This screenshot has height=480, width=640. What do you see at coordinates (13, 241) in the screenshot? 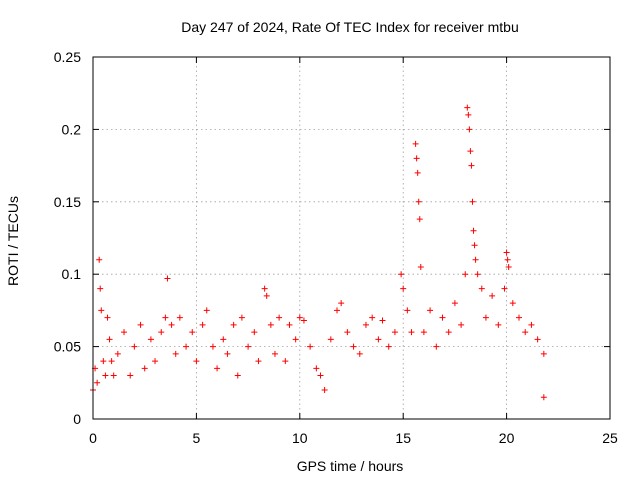
I see `y-axis-label: ROTI / TECUs` at bounding box center [13, 241].